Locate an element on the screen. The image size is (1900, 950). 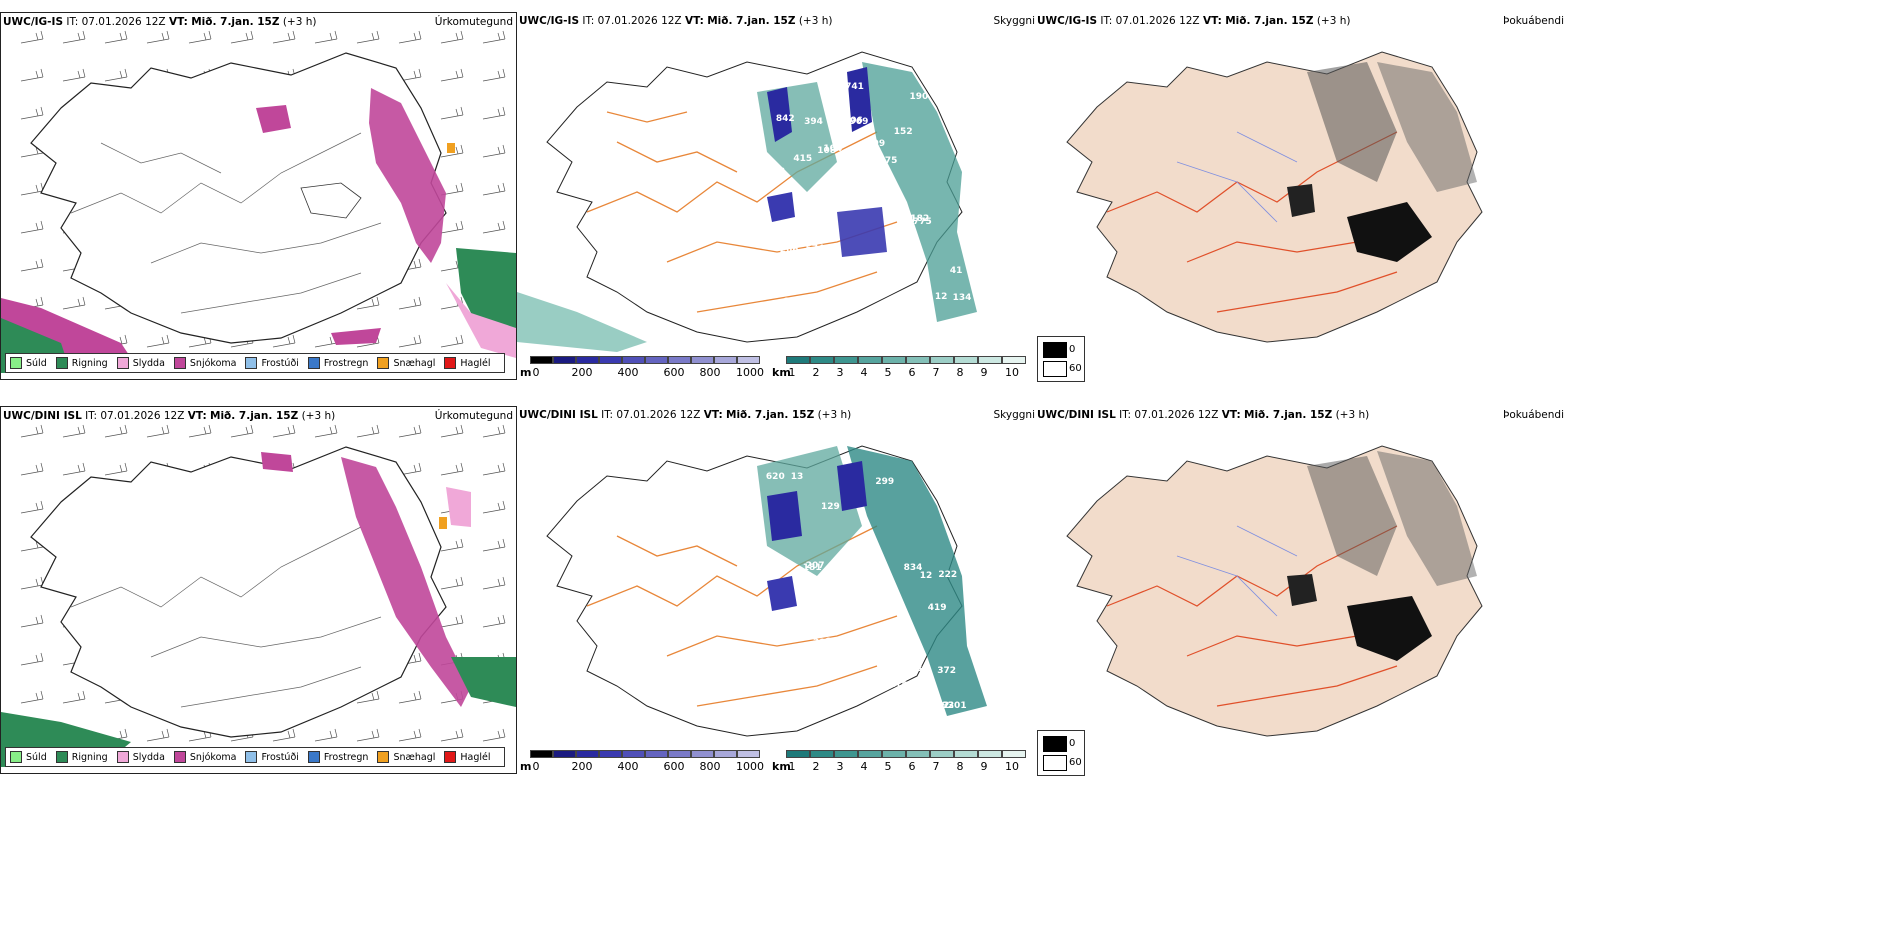
panel-name: Skyggni is located at coordinates (1014, 21).